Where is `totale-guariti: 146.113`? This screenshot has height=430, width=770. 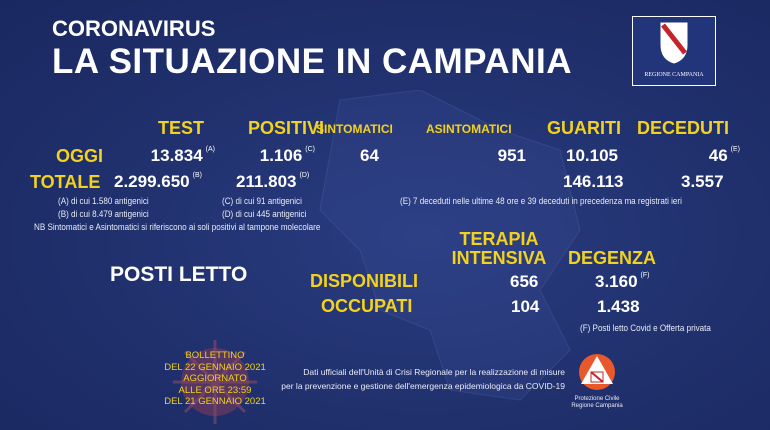 totale-guariti: 146.113 is located at coordinates (593, 181).